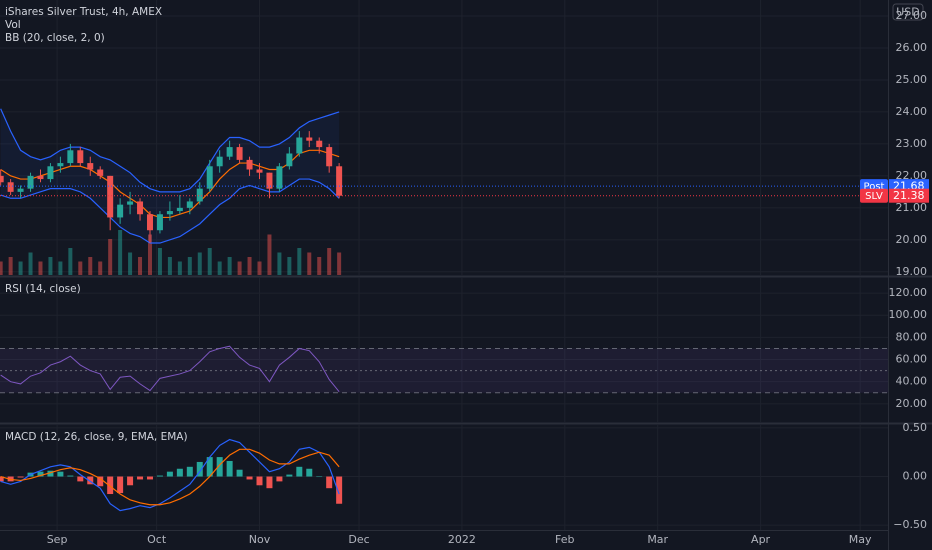 This screenshot has height=550, width=932. I want to click on indicator-label: BB (20, close, 2, 0), so click(55, 38).